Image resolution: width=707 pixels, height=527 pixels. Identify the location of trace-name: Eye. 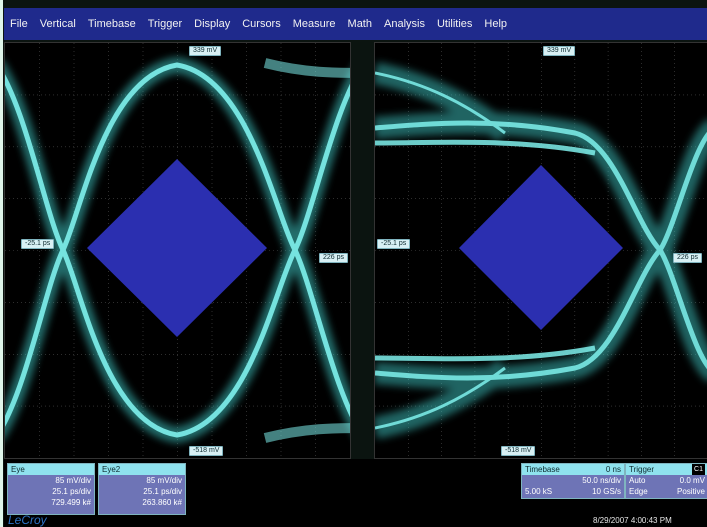
(51, 469).